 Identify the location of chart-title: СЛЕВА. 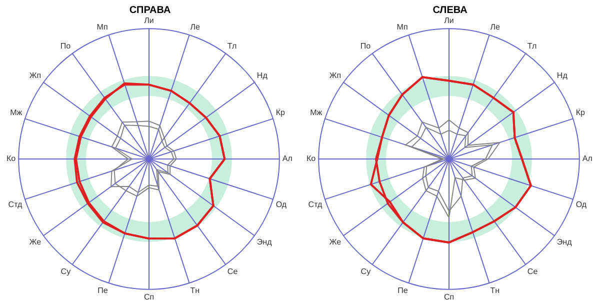
(450, 10).